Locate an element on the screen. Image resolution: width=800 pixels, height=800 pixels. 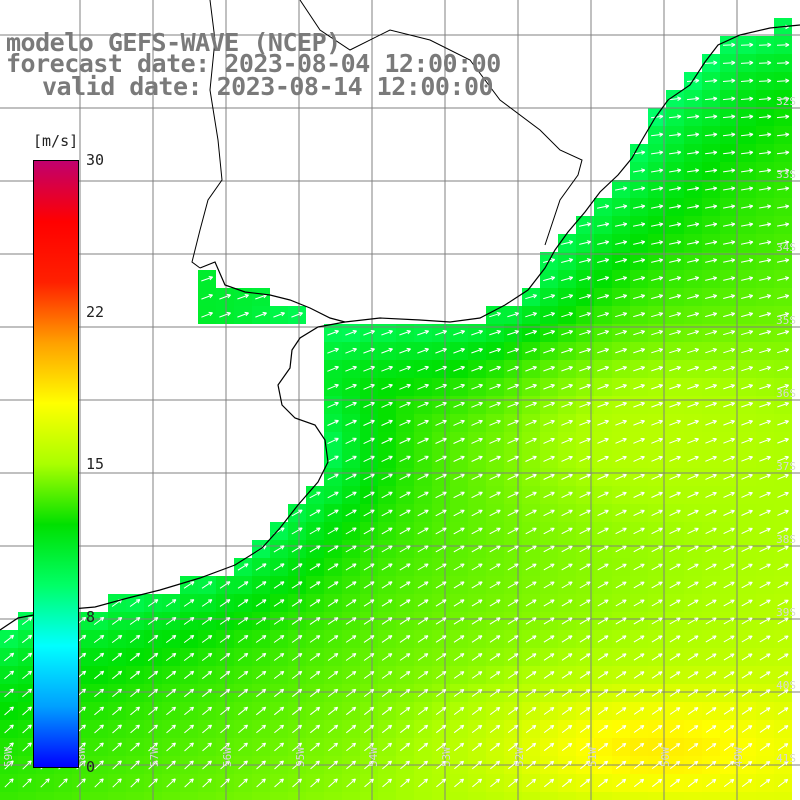
lon-label: 53W is located at coordinates (446, 757).